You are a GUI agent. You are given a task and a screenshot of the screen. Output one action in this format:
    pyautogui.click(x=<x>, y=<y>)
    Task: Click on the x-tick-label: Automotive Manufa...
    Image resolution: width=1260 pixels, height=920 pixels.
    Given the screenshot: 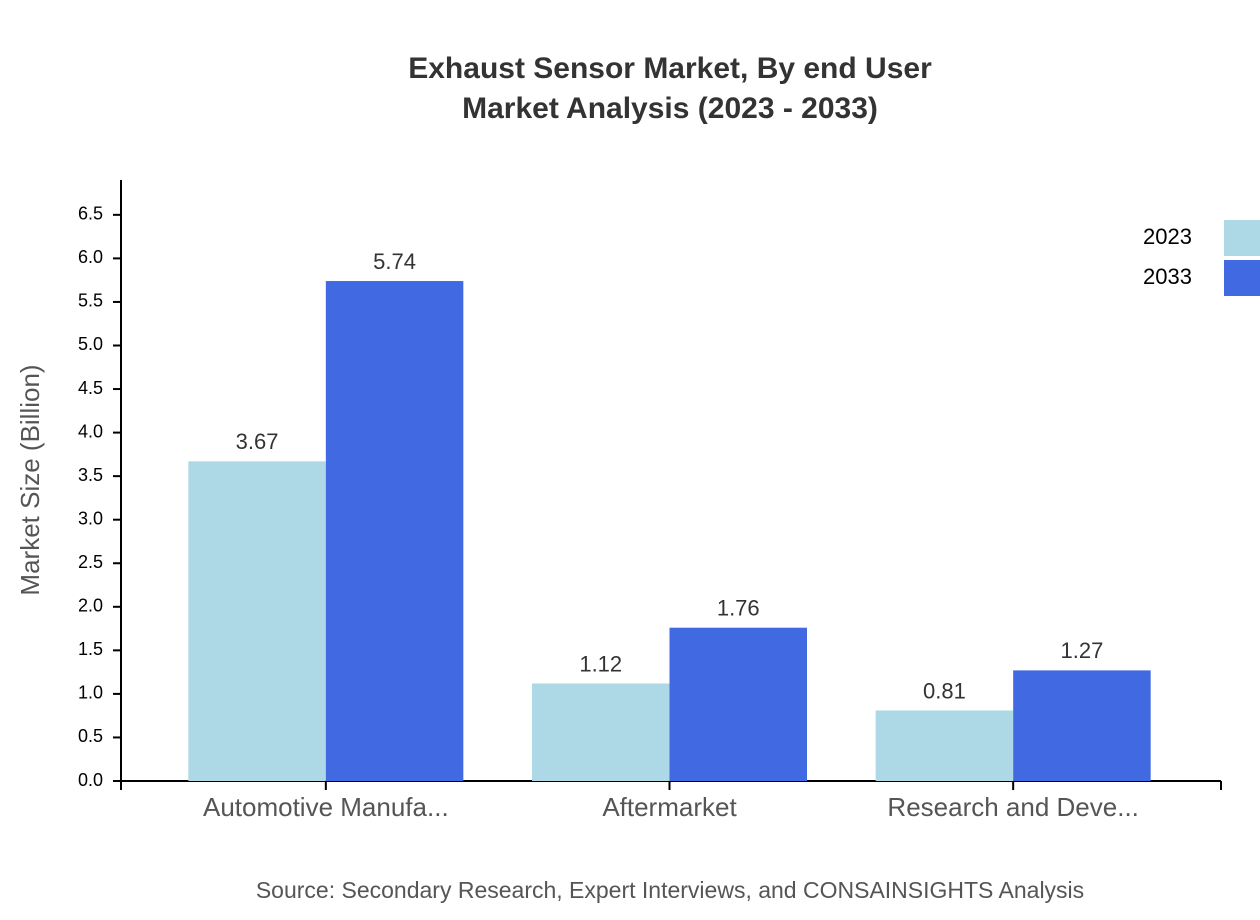 What is the action you would take?
    pyautogui.click(x=326, y=807)
    